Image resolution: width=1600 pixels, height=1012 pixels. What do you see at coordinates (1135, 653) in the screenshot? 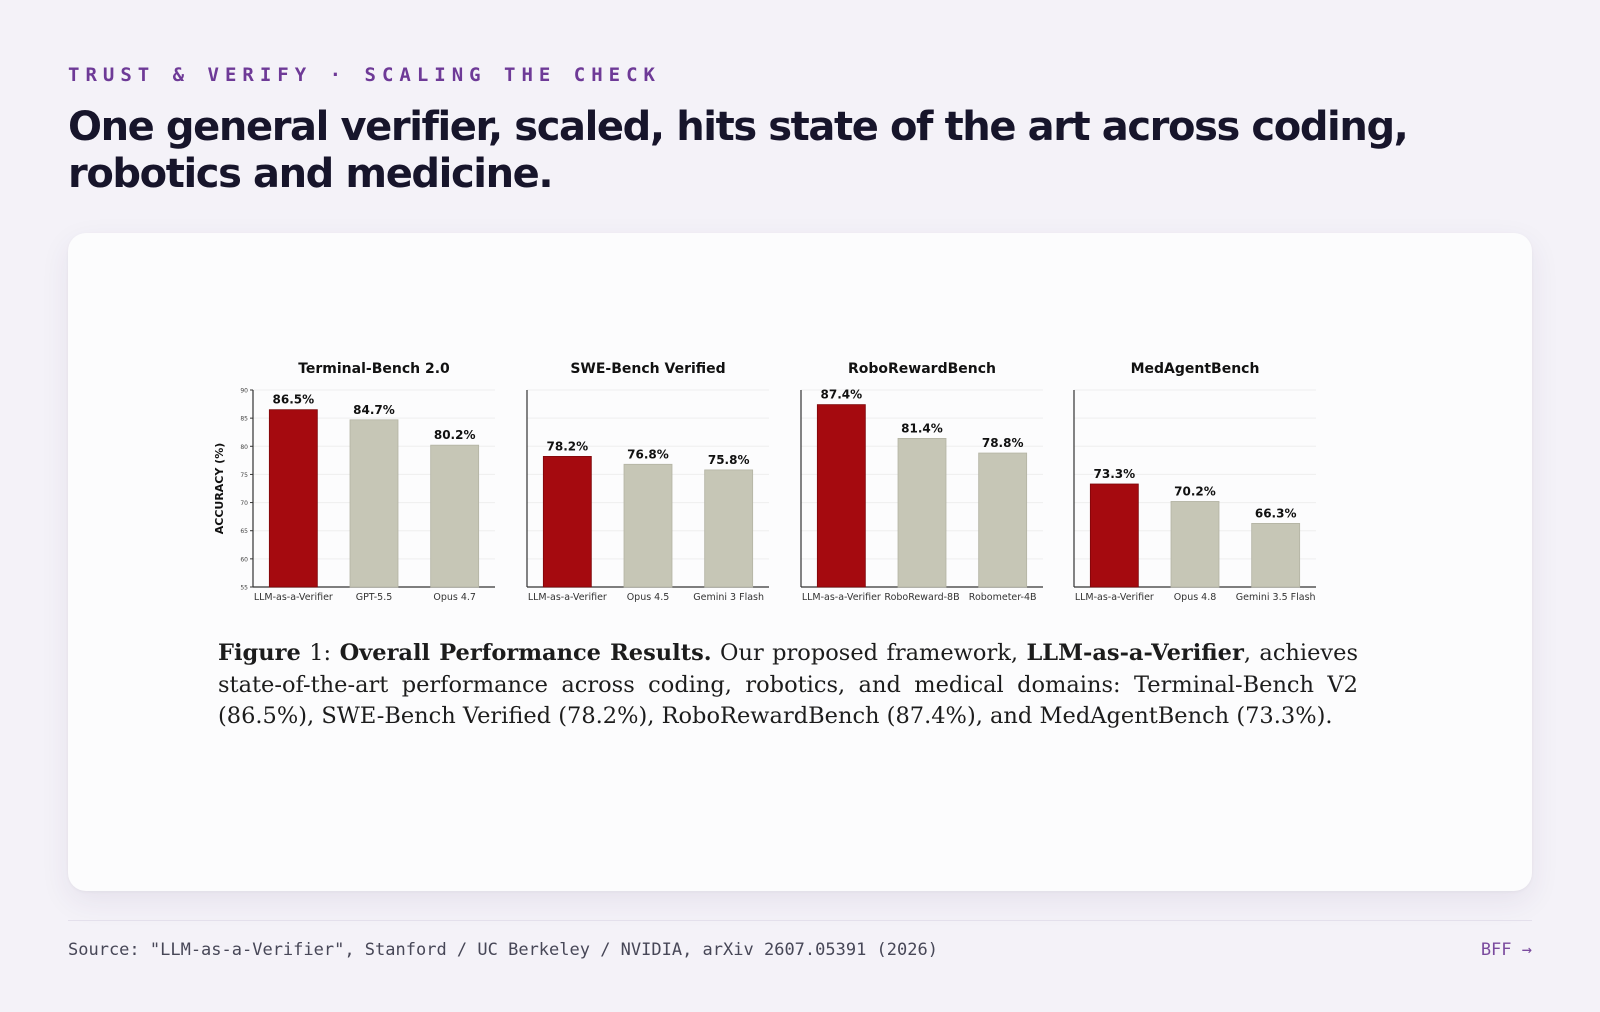
I see `caption-method: LLM-as-a-Verifier` at bounding box center [1135, 653].